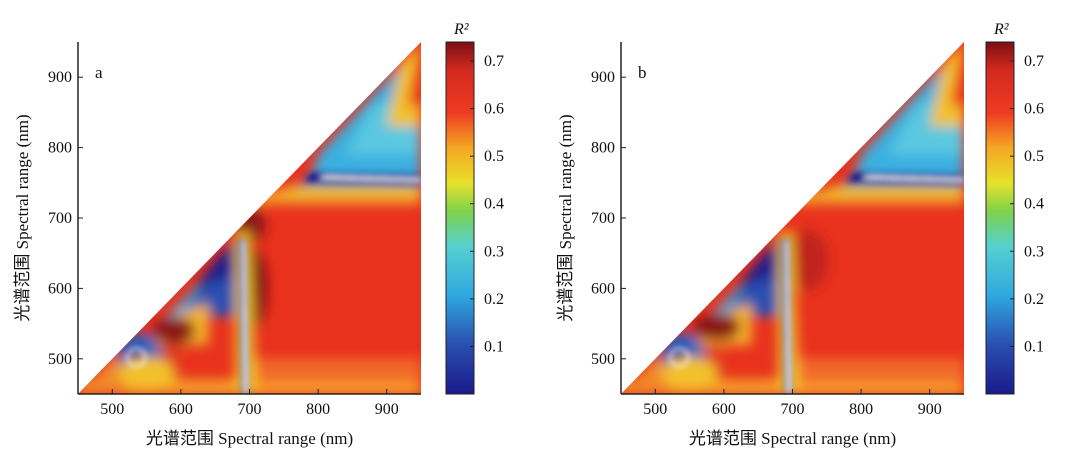  I want to click on panel-label: a, so click(99, 72).